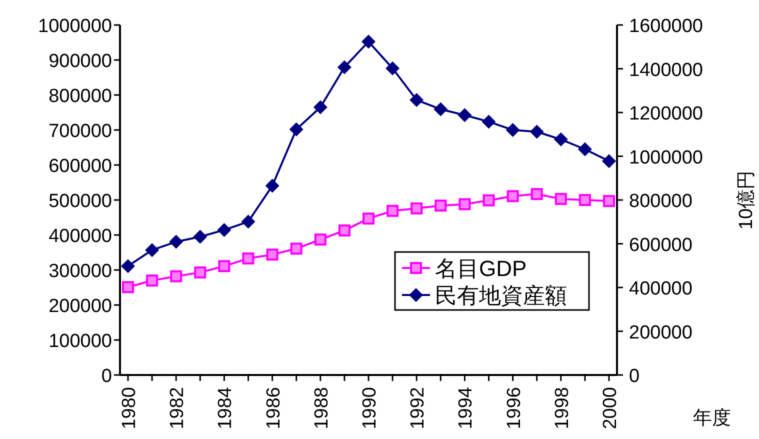 Image resolution: width=759 pixels, height=439 pixels. I want to click on y-tick-label: 900000, so click(80, 61).